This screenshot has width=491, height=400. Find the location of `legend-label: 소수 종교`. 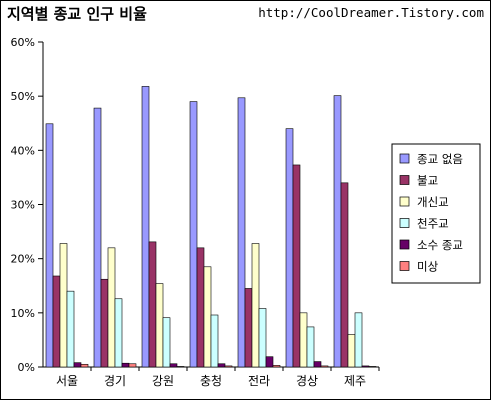

legend-label: 소수 종교 is located at coordinates (440, 245).